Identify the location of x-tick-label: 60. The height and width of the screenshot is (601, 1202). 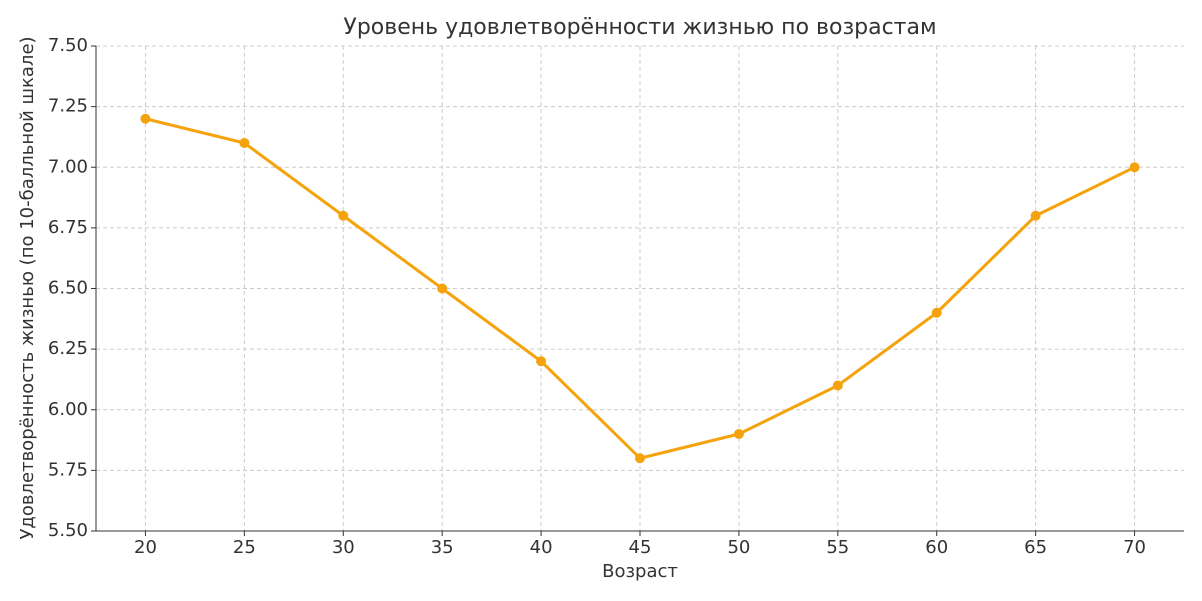
(936, 547).